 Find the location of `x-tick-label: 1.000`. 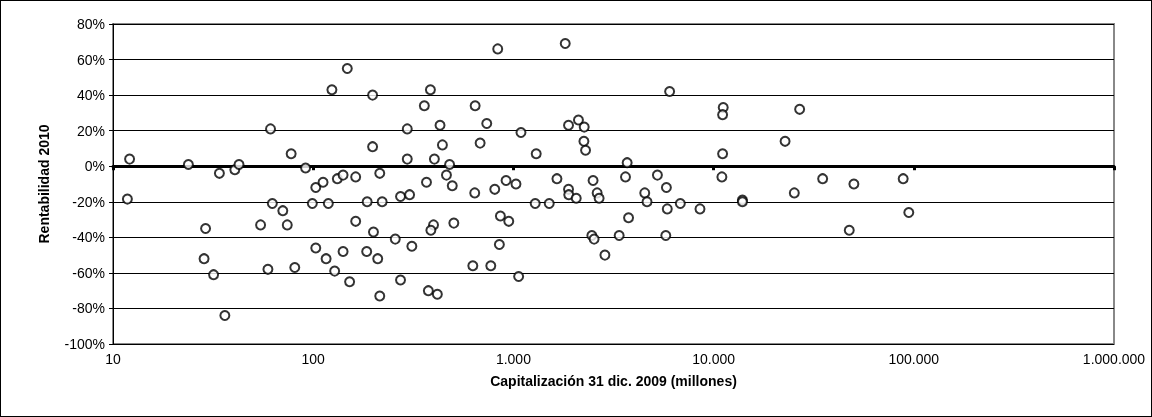

x-tick-label: 1.000 is located at coordinates (513, 359).